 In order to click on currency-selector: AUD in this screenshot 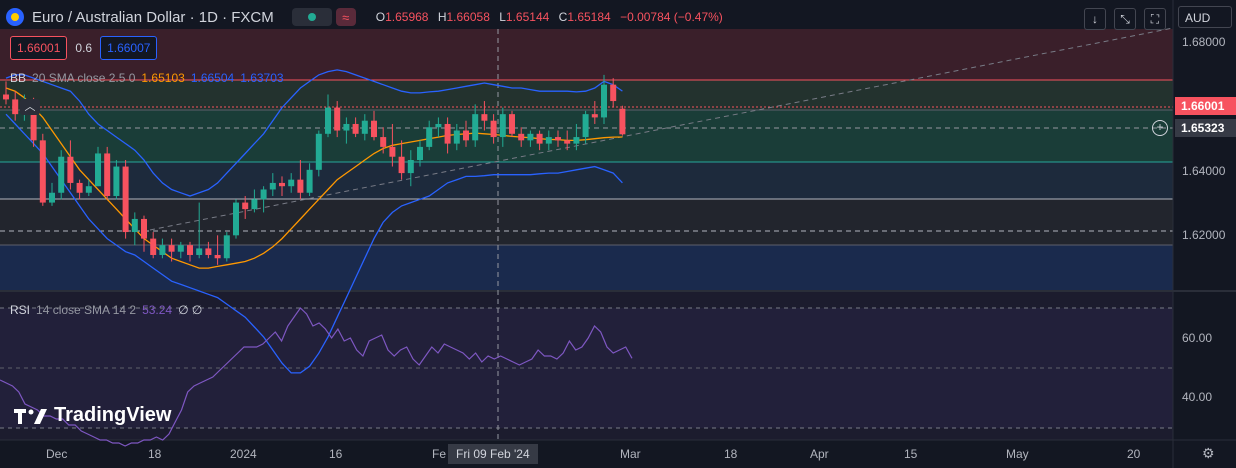, I will do `click(1205, 17)`.